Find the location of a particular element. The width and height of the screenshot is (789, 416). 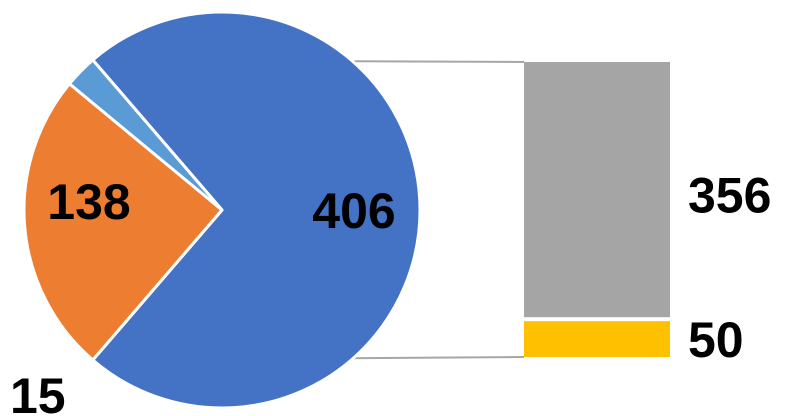

breakdown-bar is located at coordinates (597, 209).